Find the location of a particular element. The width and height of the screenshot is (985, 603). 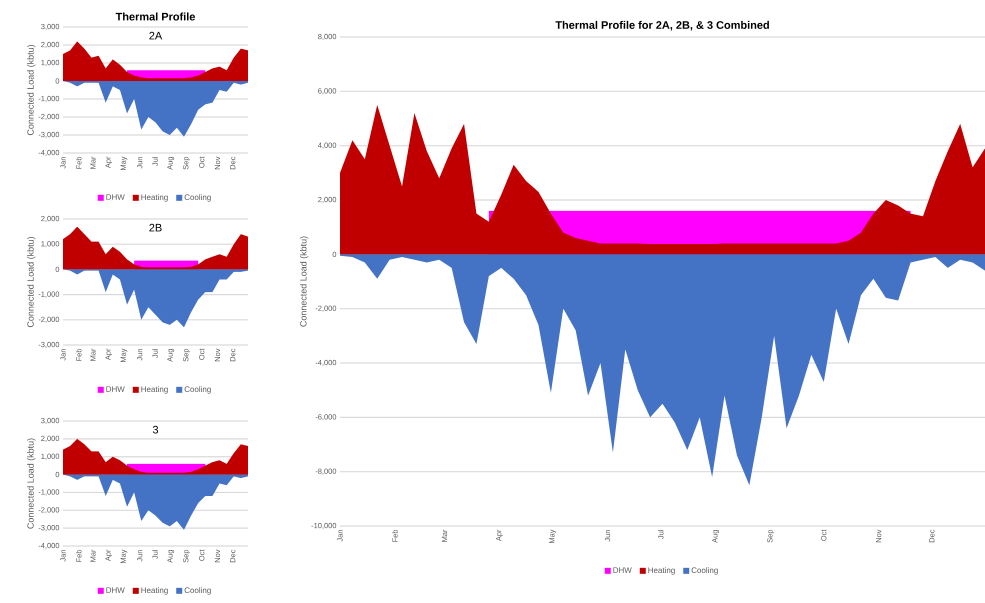

chart-subtitle: 2B is located at coordinates (155, 228).